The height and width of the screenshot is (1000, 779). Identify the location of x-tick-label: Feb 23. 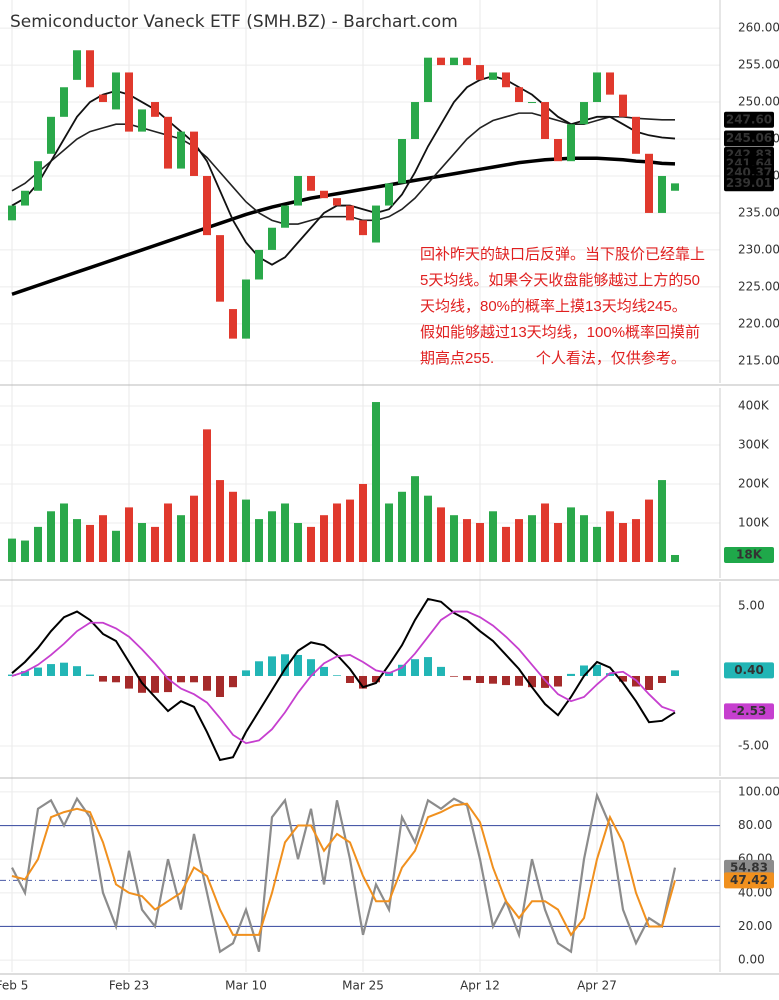
(129, 986).